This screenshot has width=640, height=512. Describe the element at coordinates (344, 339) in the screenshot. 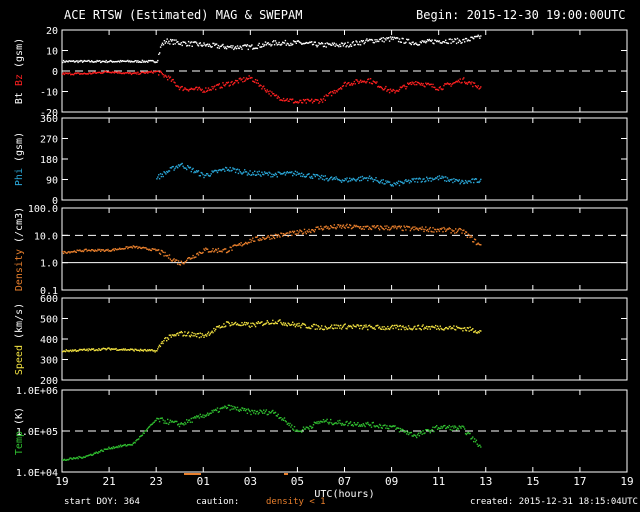

I see `panel-frame` at that location.